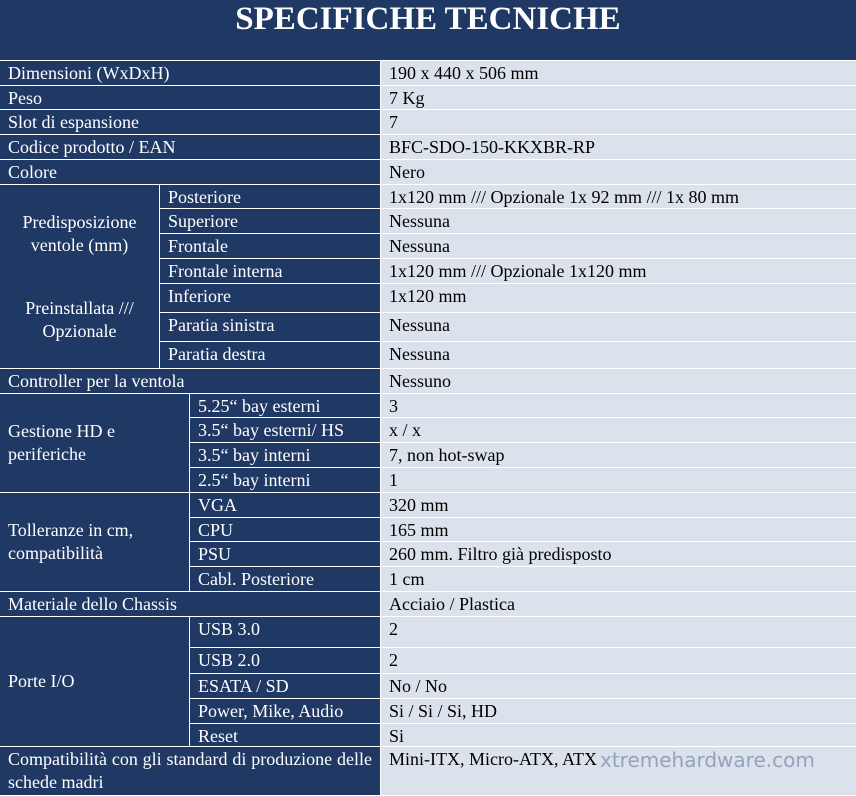  I want to click on value: BFC-SDO-150-KKXBR-RP, so click(618, 147).